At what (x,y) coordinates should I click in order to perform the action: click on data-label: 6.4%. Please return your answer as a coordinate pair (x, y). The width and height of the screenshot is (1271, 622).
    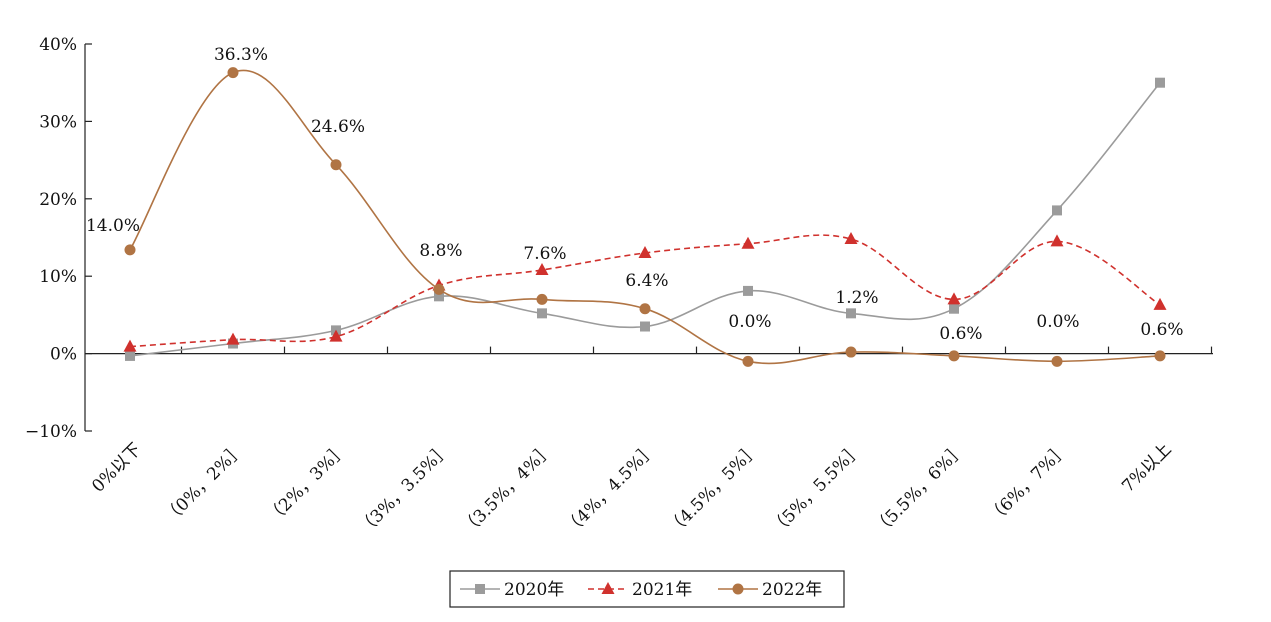
    Looking at the image, I should click on (646, 281).